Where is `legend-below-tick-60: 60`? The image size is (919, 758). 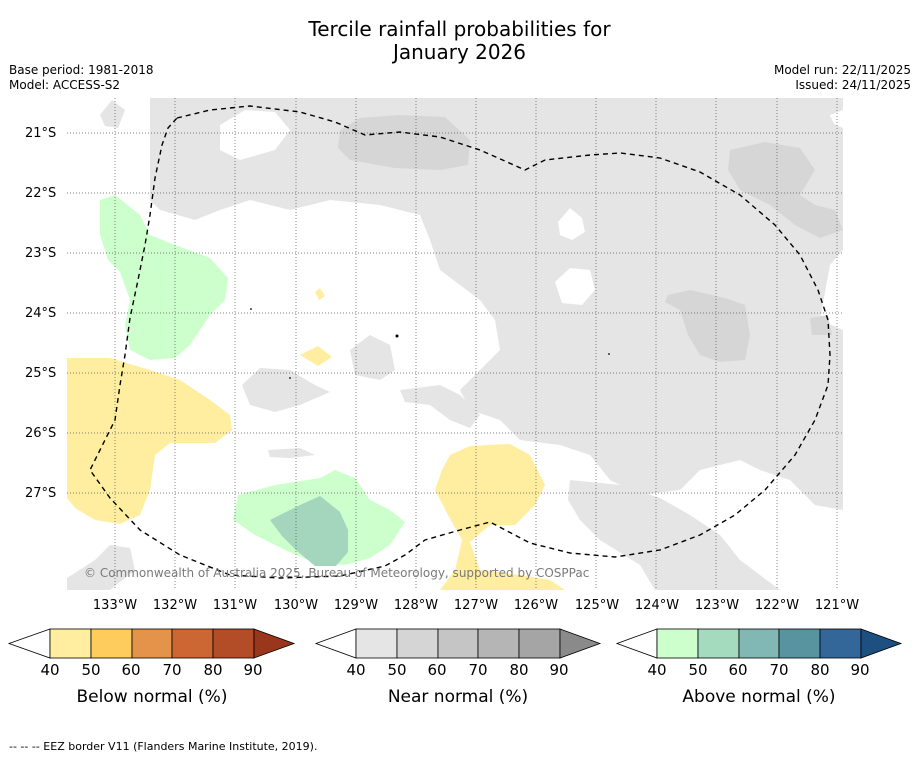 legend-below-tick-60: 60 is located at coordinates (131, 670).